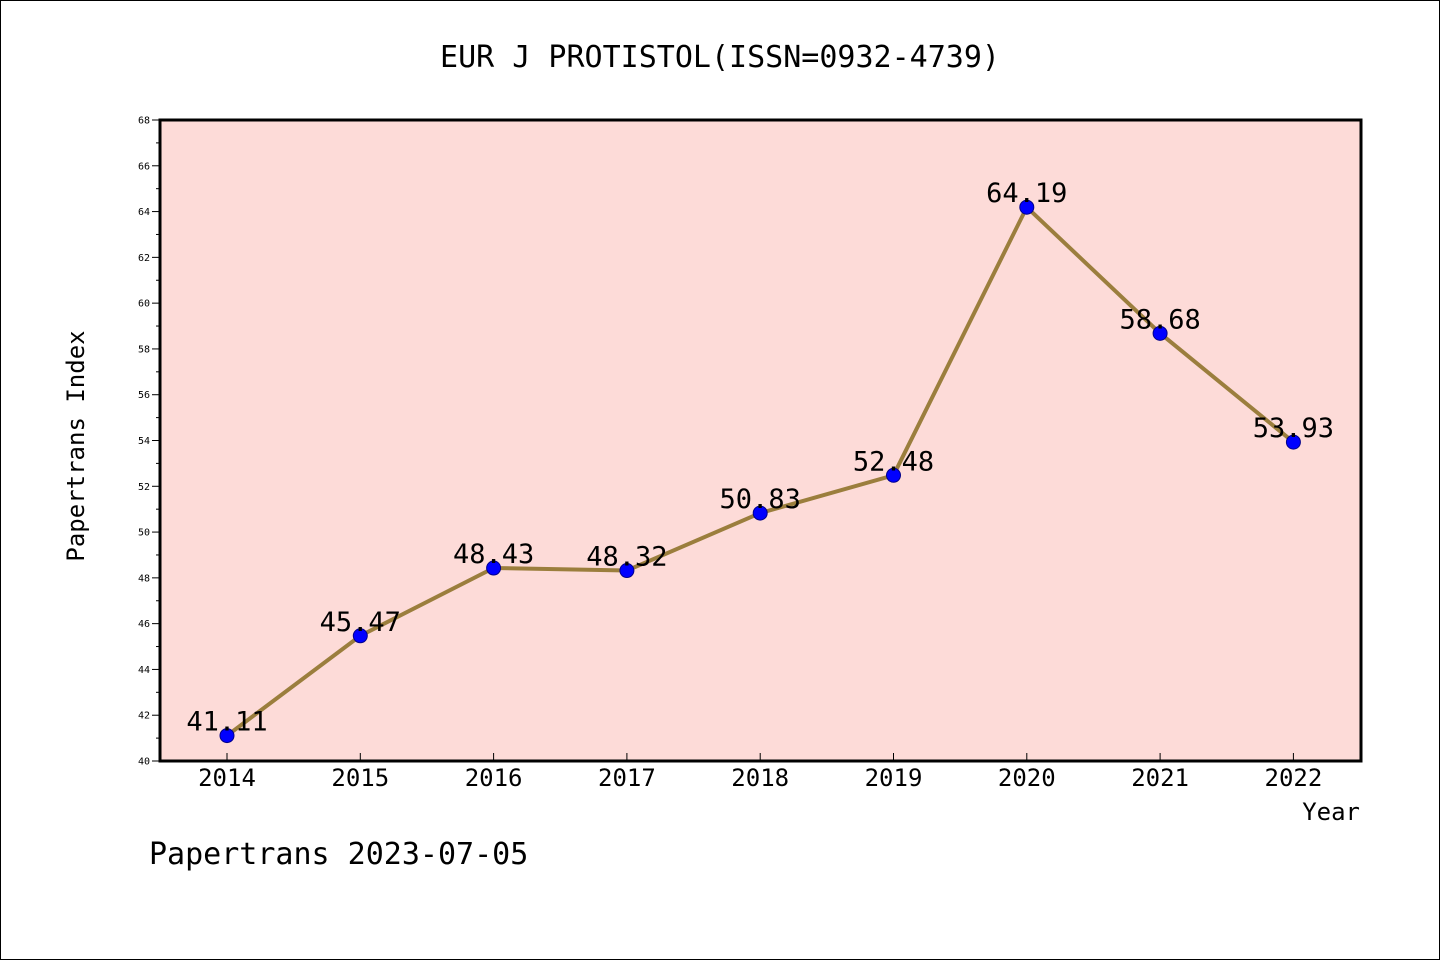 This screenshot has width=1440, height=960. Describe the element at coordinates (494, 778) in the screenshot. I see `x-tick-label: 2016` at that location.